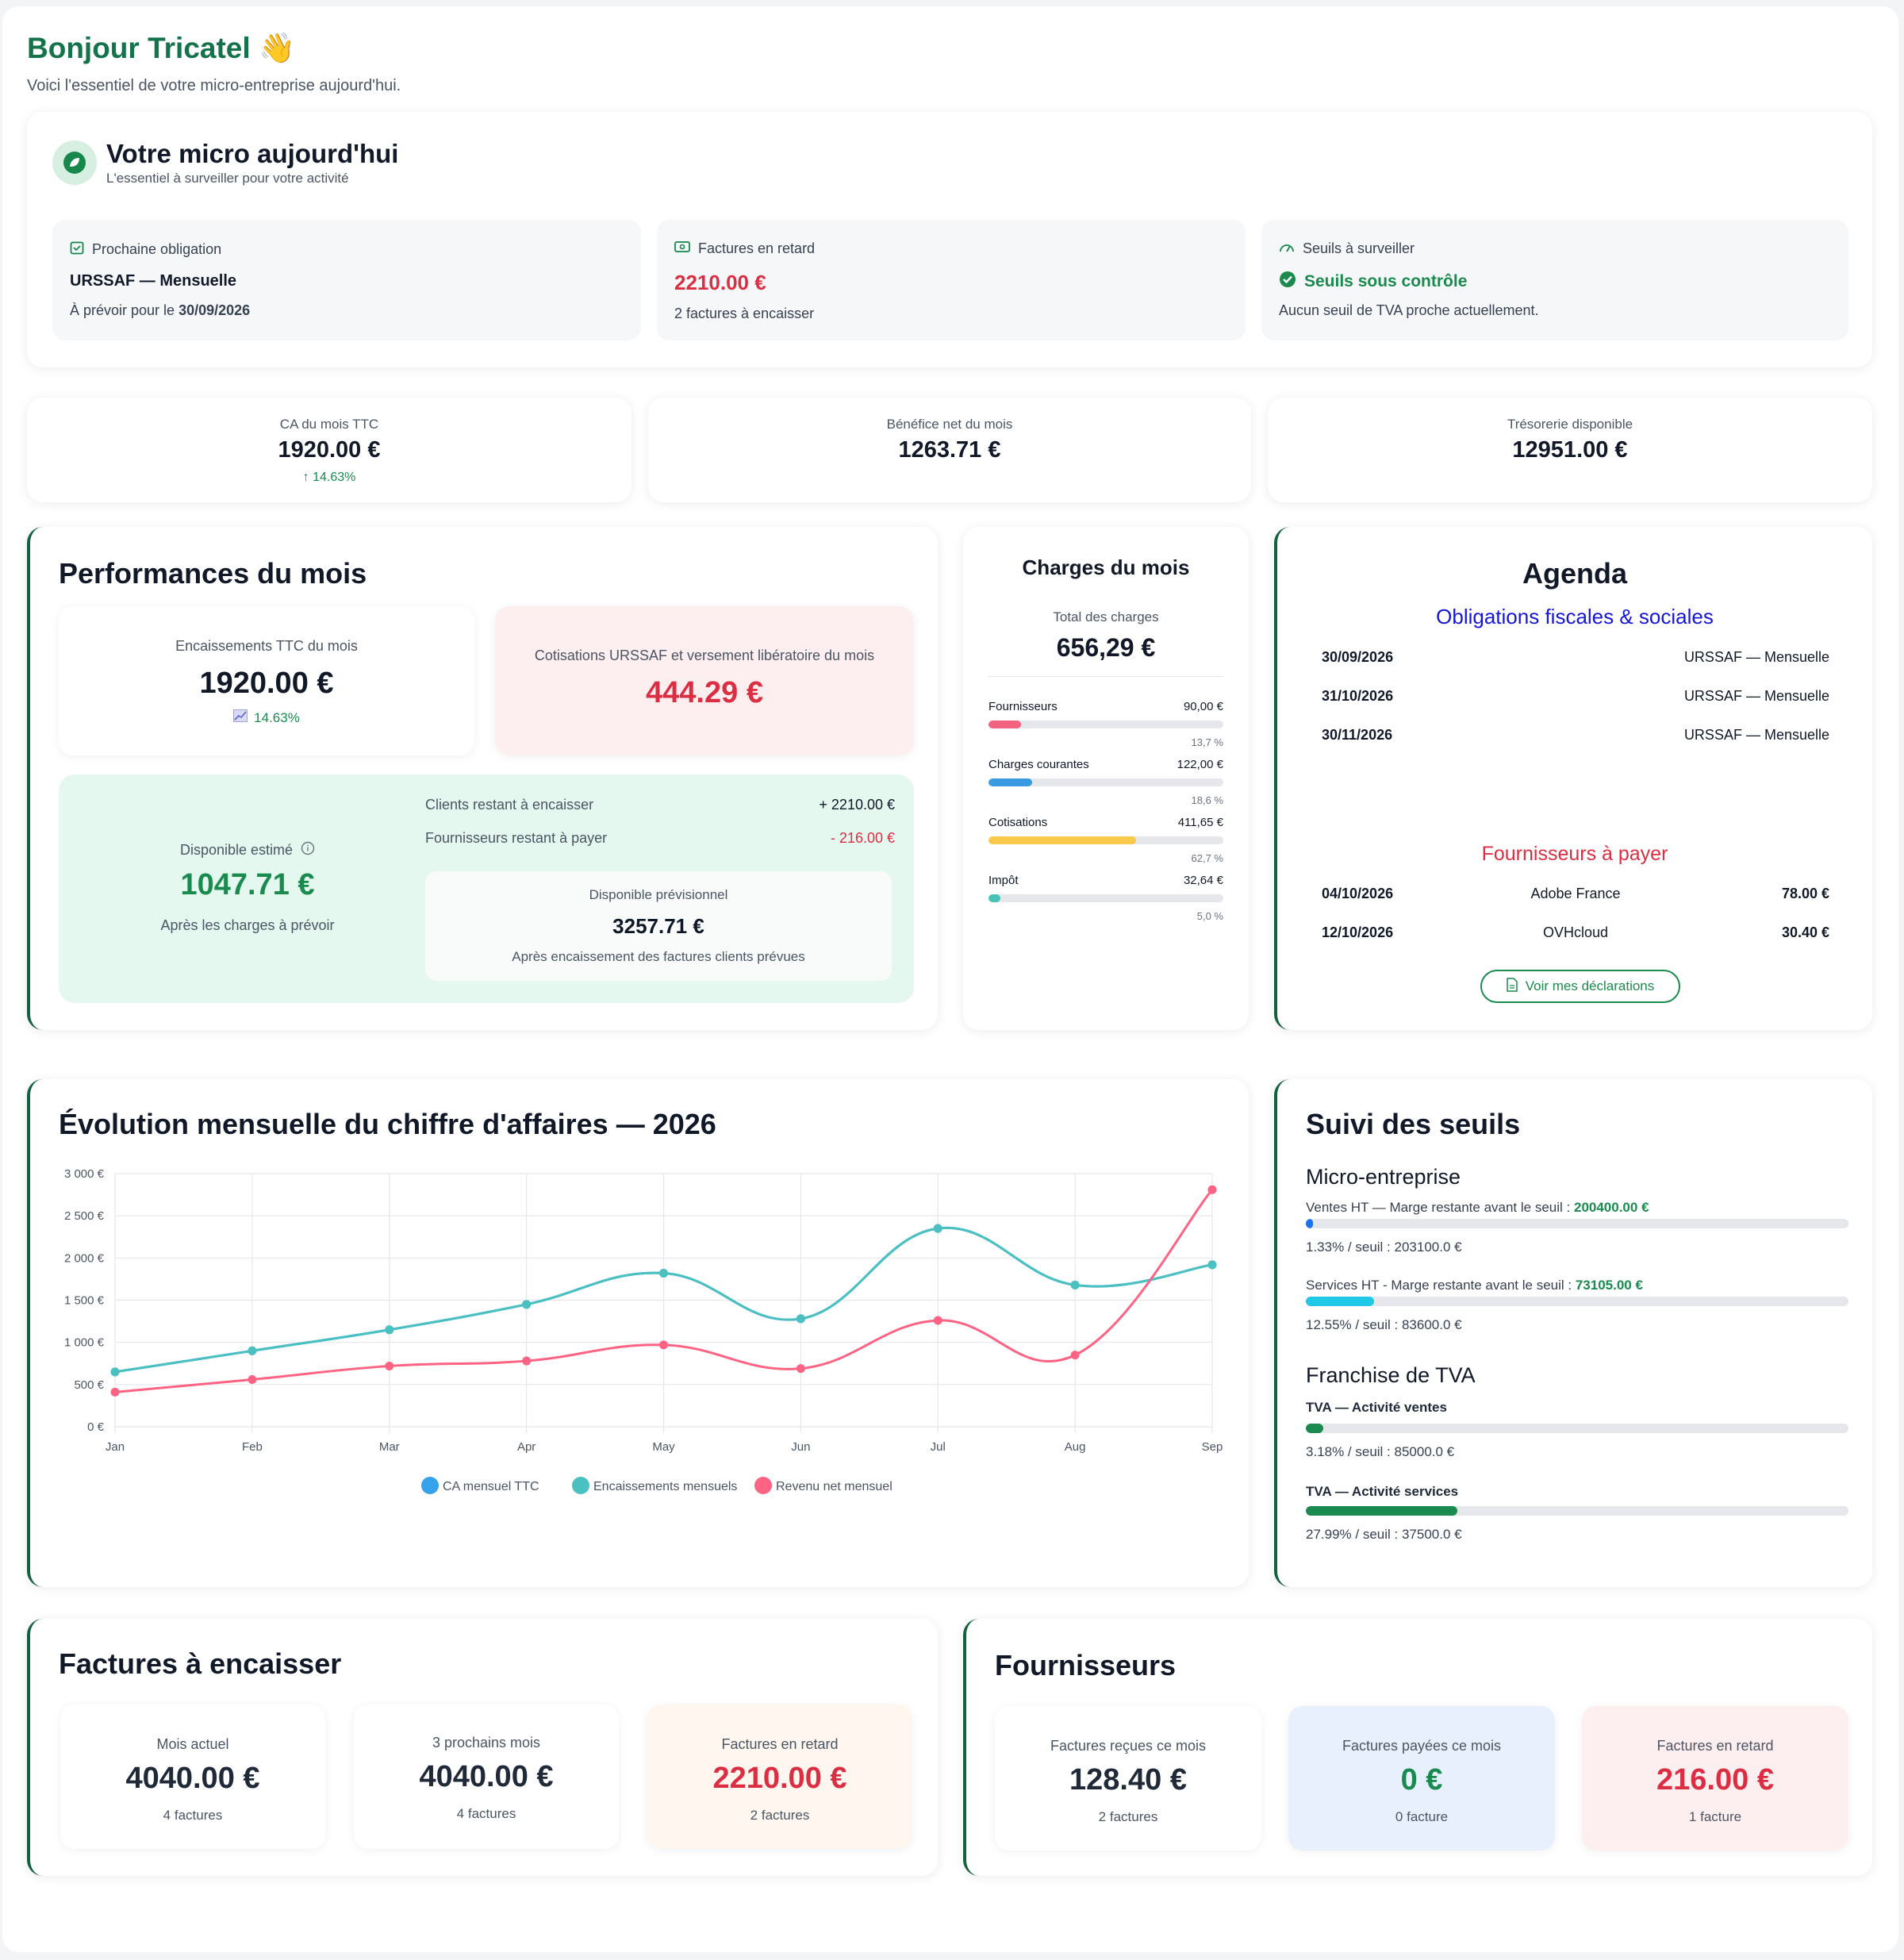 The height and width of the screenshot is (1960, 1904). What do you see at coordinates (1575, 735) in the screenshot?
I see `obligation-row: 30/11/2026 URSSAF — Mensuelle` at bounding box center [1575, 735].